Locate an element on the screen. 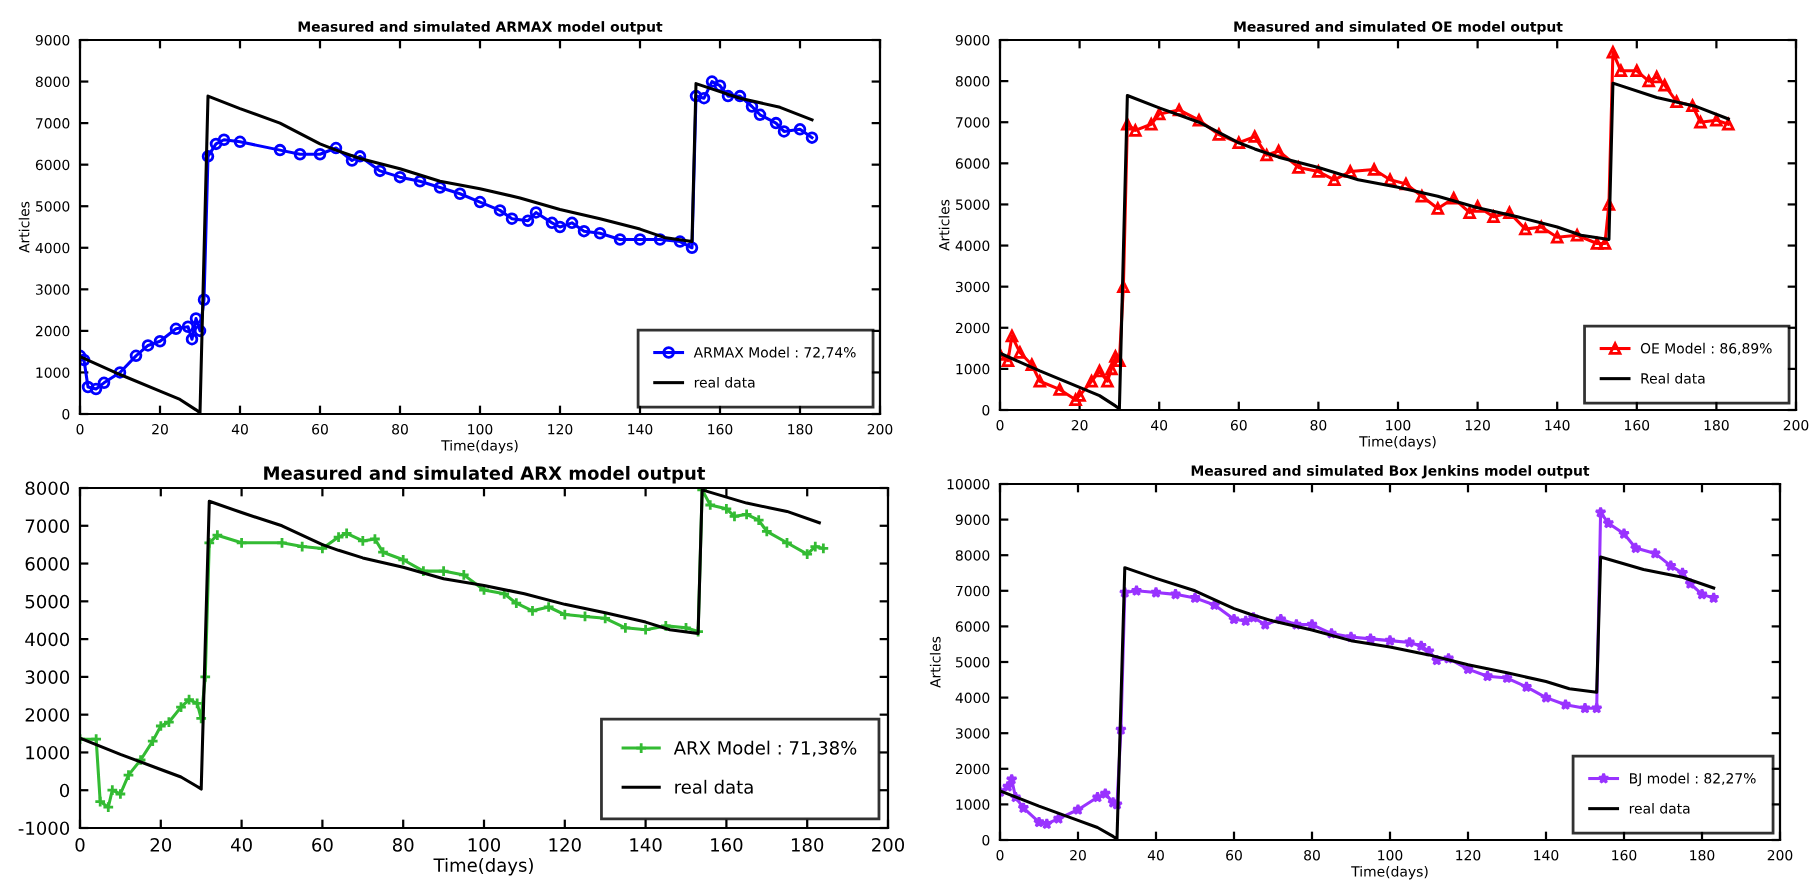  x-tick-label: 0 is located at coordinates (80, 845).